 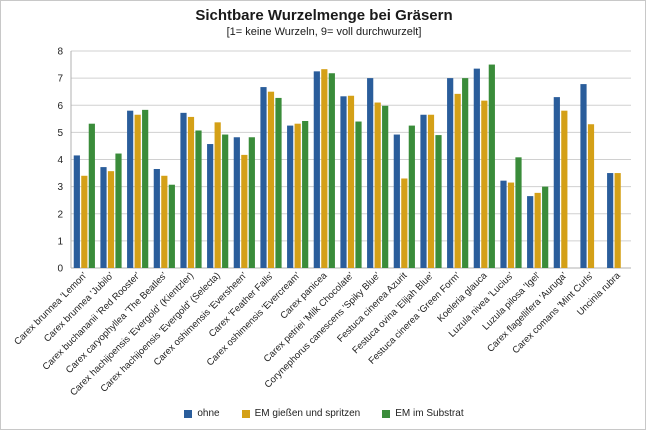 What do you see at coordinates (60, 269) in the screenshot?
I see `y-tick-label: 0` at bounding box center [60, 269].